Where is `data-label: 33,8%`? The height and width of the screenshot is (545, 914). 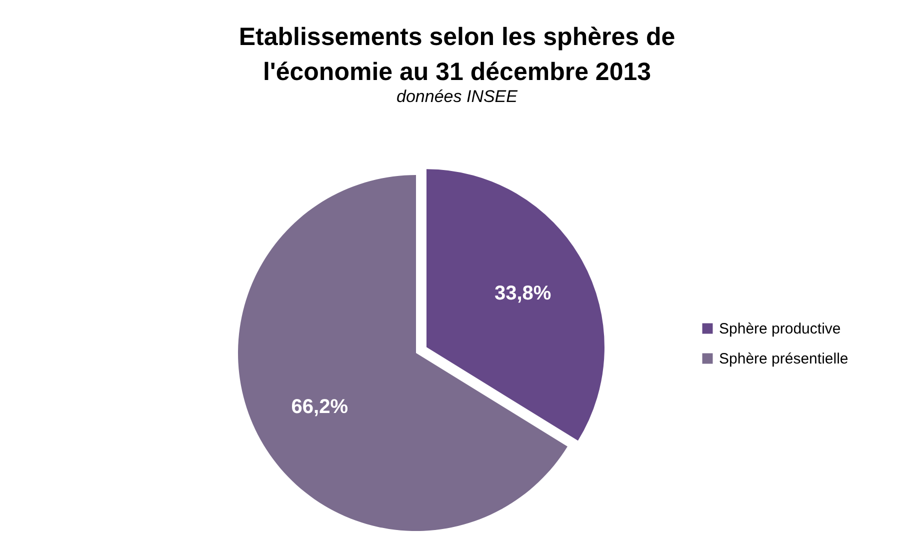 data-label: 33,8% is located at coordinates (523, 293).